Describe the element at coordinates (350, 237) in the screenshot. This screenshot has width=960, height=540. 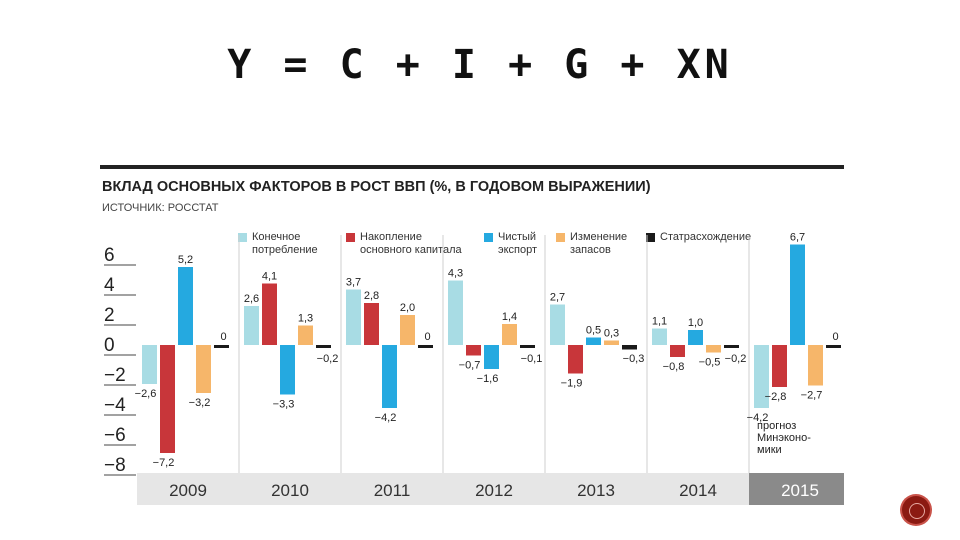
I see `legend-swatch-capital` at that location.